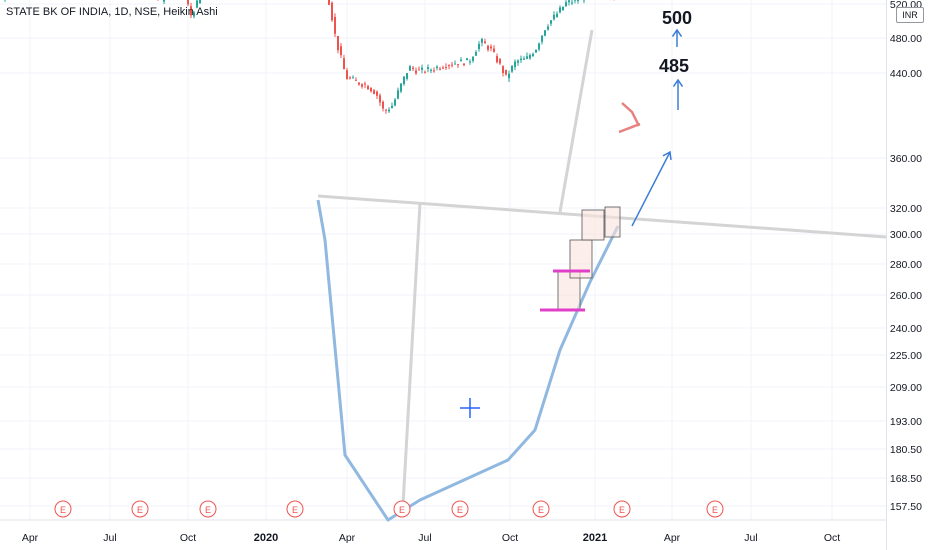  What do you see at coordinates (581, 259) in the screenshot?
I see `consolidation-box` at bounding box center [581, 259].